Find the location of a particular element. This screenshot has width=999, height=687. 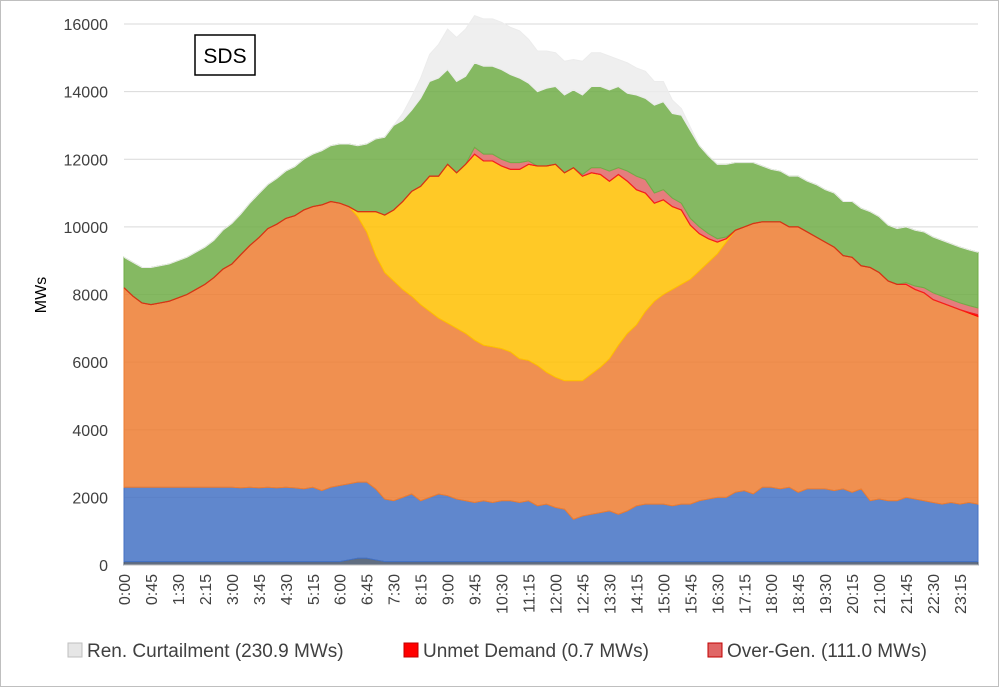

x-tick-label: 13:30 is located at coordinates (610, 594).